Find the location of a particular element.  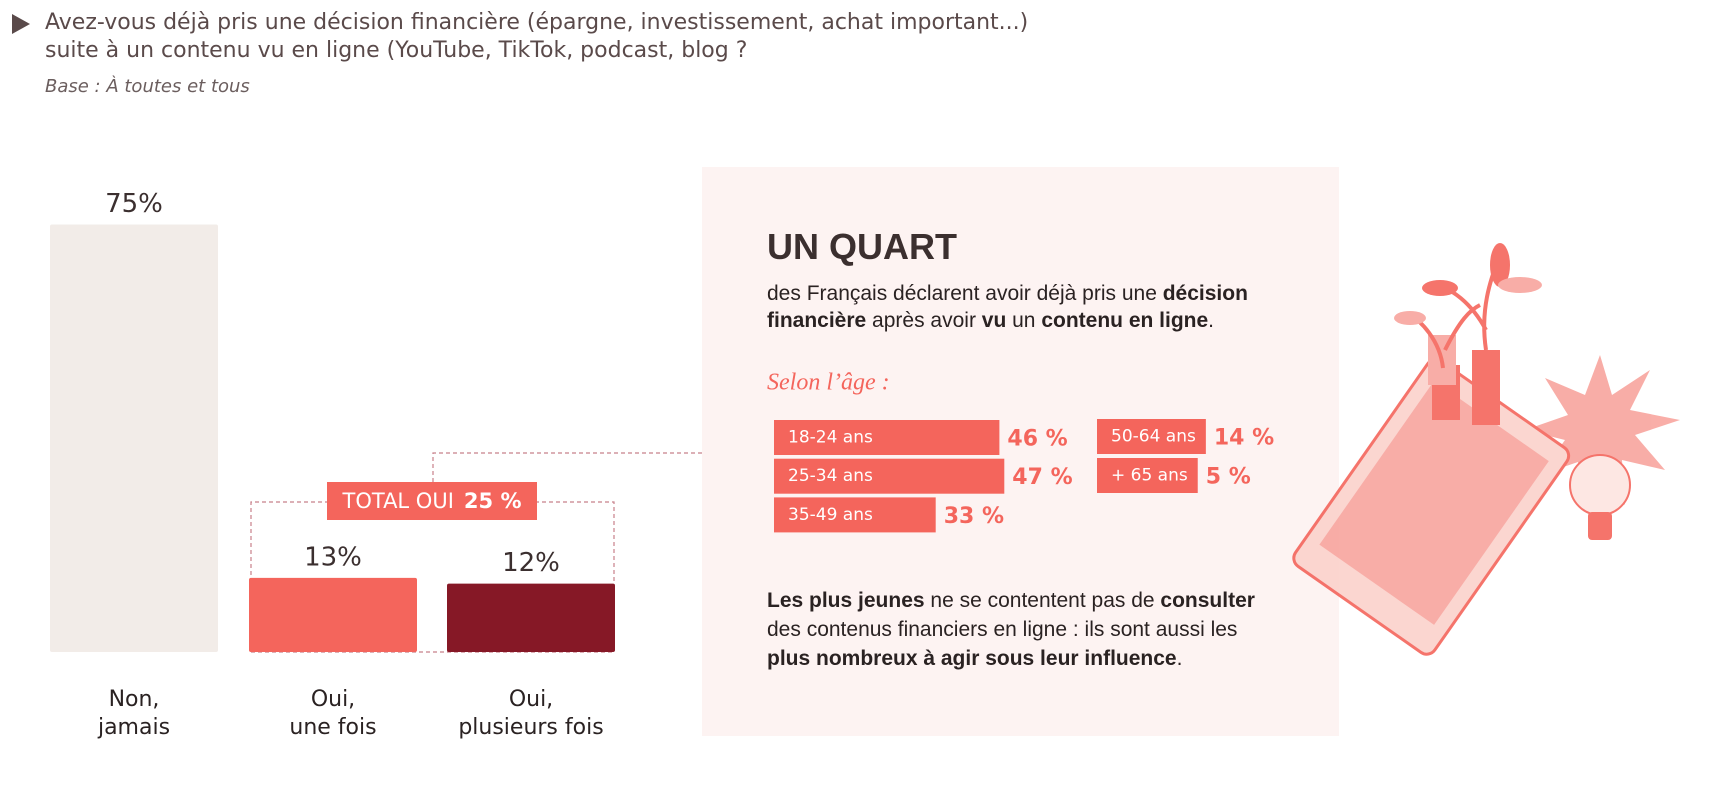

illustration is located at coordinates (1486, 449).